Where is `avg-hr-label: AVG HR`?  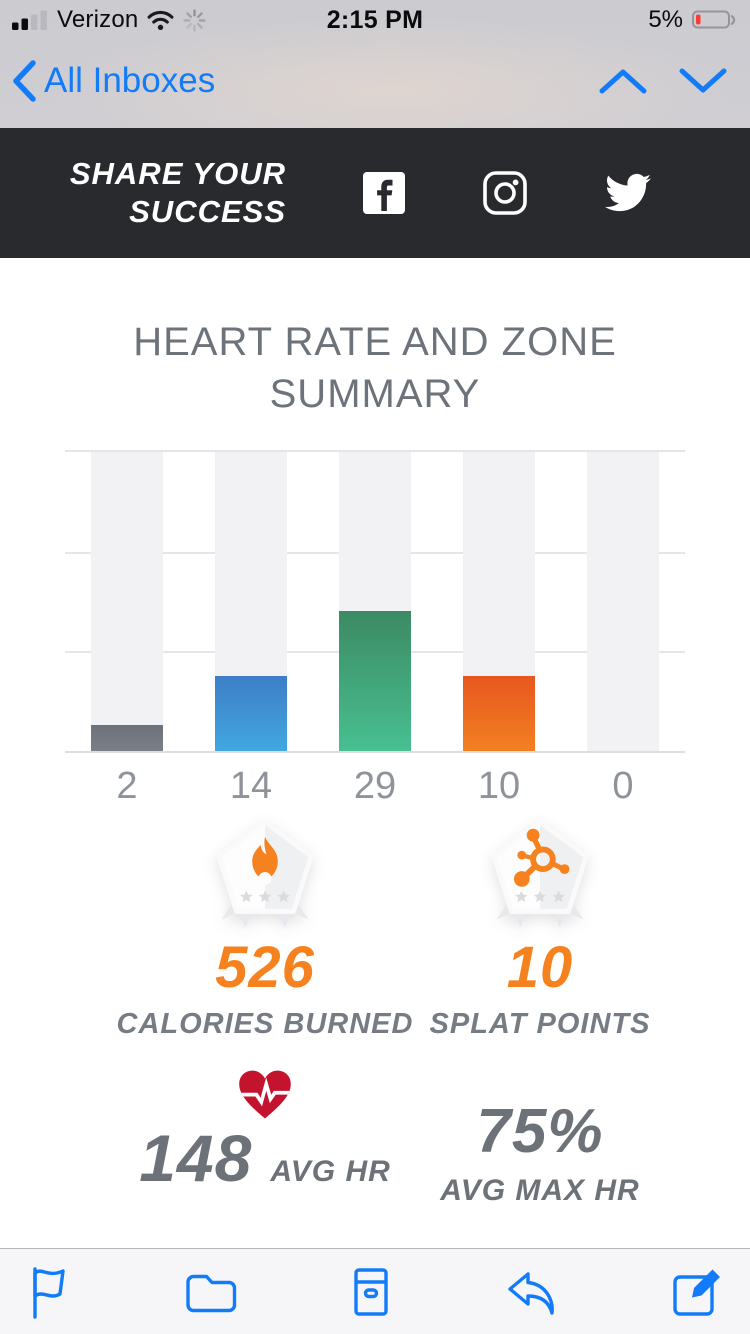
avg-hr-label: AVG HR is located at coordinates (330, 1171).